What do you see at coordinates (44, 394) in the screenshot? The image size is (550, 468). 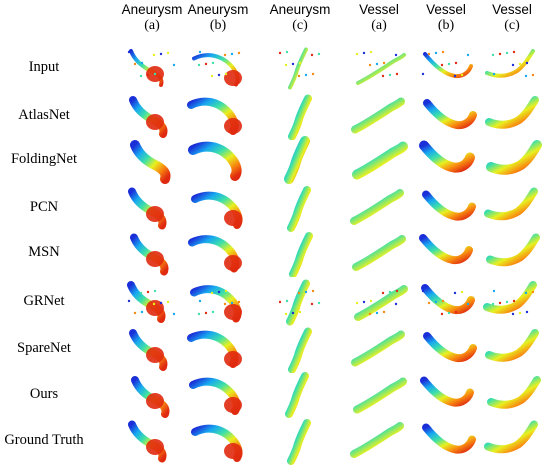 I see `row-label-8: Ours` at bounding box center [44, 394].